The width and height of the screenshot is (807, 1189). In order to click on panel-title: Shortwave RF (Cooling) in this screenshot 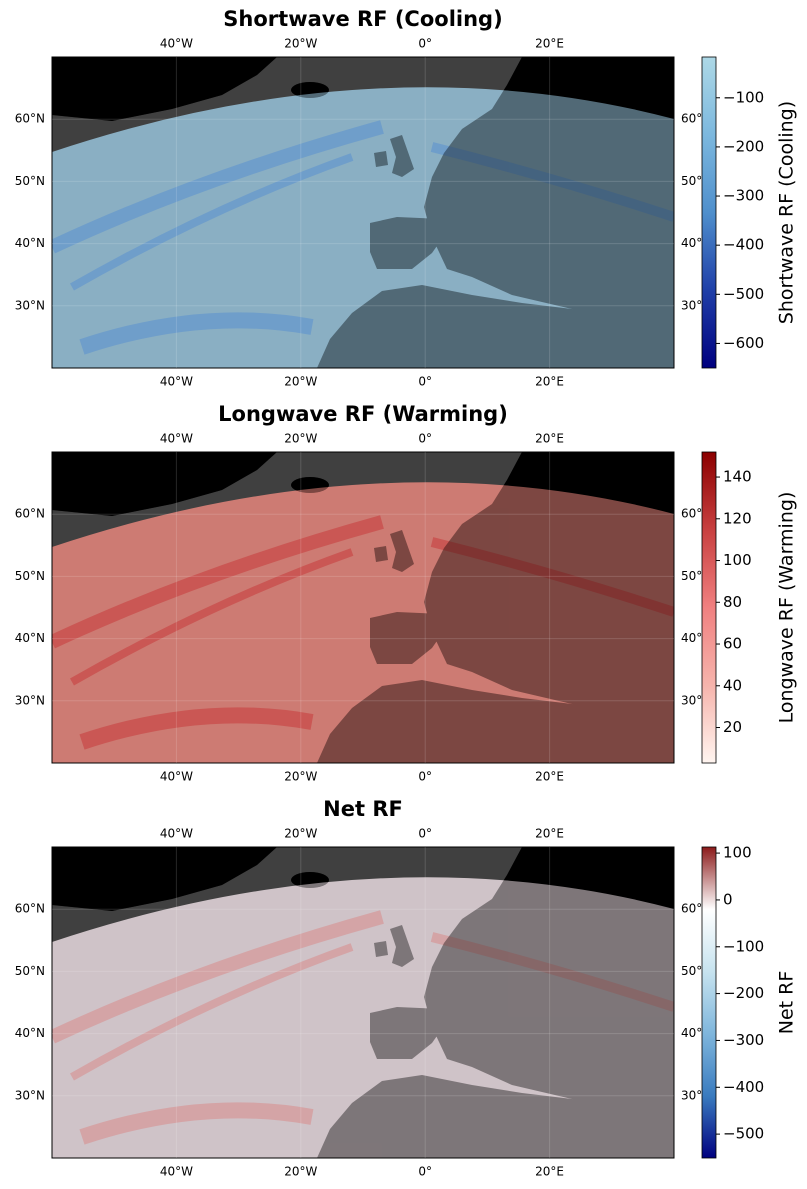, I will do `click(362, 19)`.